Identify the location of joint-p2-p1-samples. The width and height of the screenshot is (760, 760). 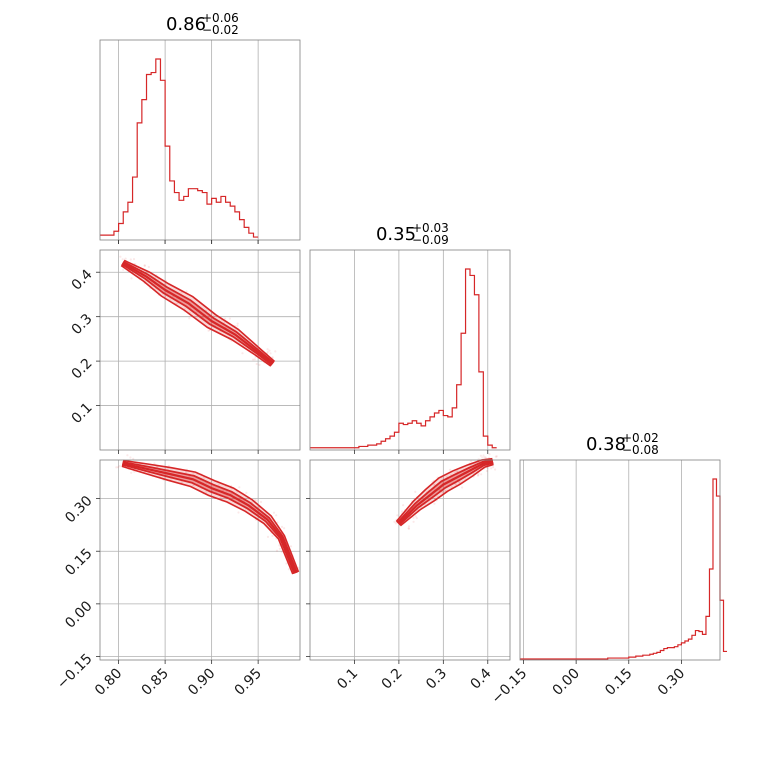
(445, 491).